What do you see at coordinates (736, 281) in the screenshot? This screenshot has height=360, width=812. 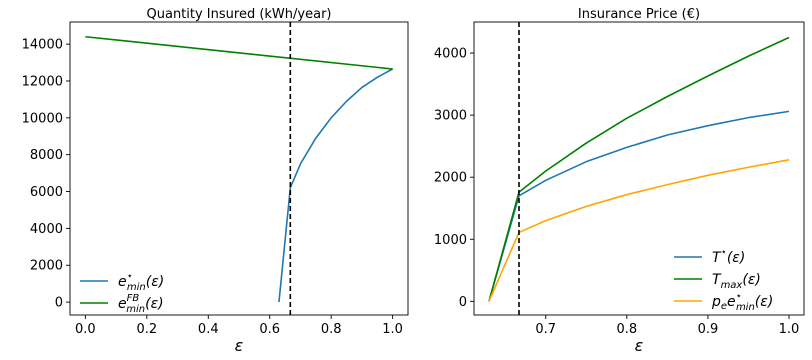 I see `legend-label: Tmax(ε)` at bounding box center [736, 281].